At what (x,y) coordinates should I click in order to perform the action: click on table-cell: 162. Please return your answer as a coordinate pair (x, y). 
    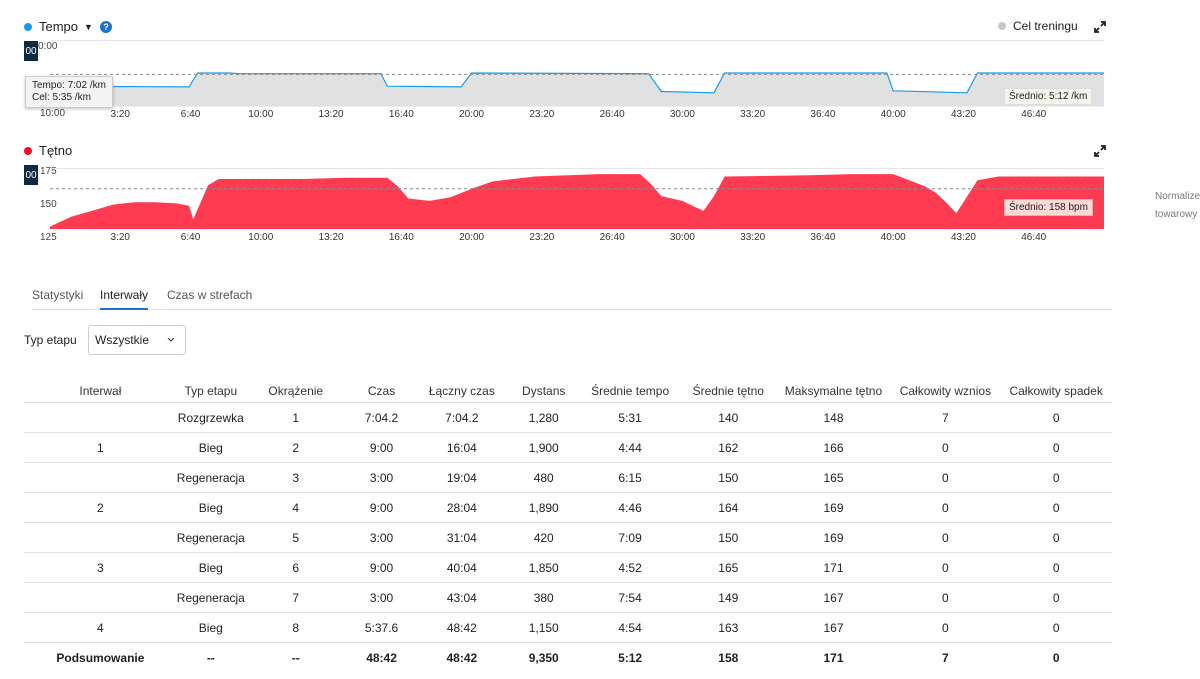
    Looking at the image, I should click on (728, 447).